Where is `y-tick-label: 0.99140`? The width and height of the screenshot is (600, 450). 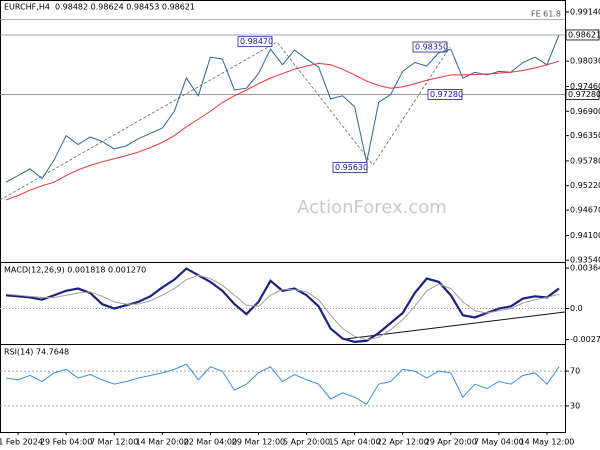 y-tick-label: 0.99140 is located at coordinates (585, 11).